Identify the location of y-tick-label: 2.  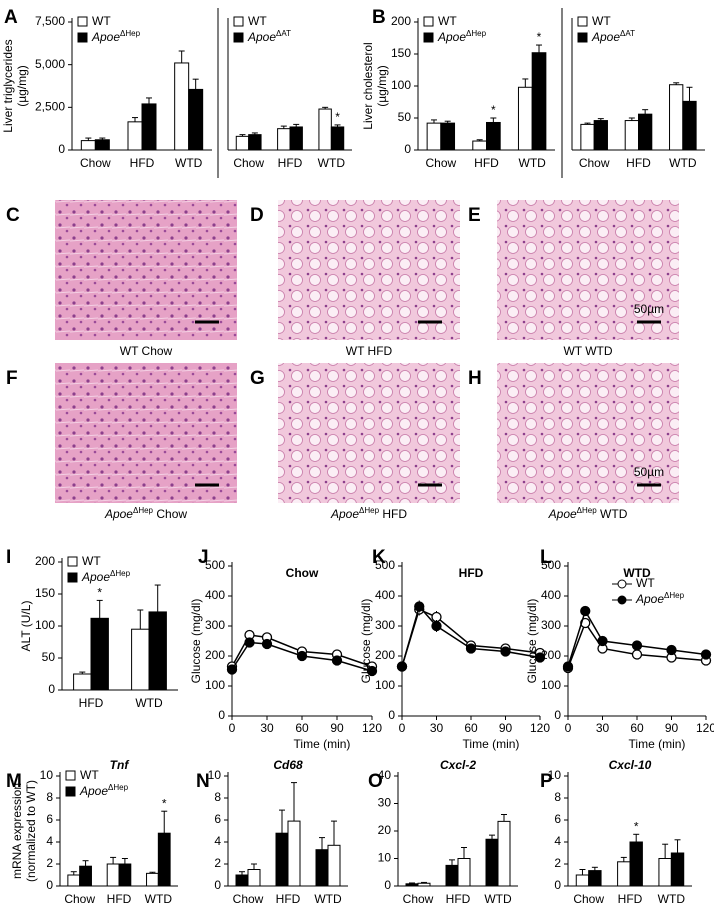
(557, 863).